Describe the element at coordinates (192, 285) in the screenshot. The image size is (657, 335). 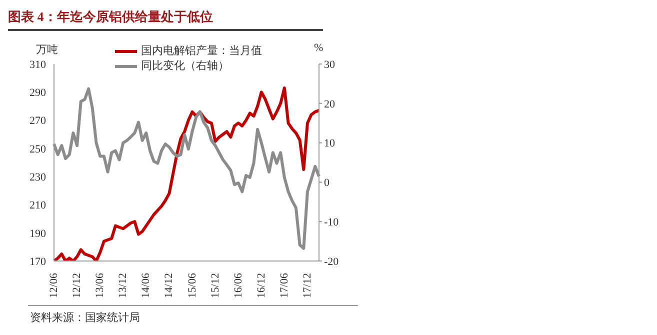
I see `x-tick-label: 15/06` at that location.